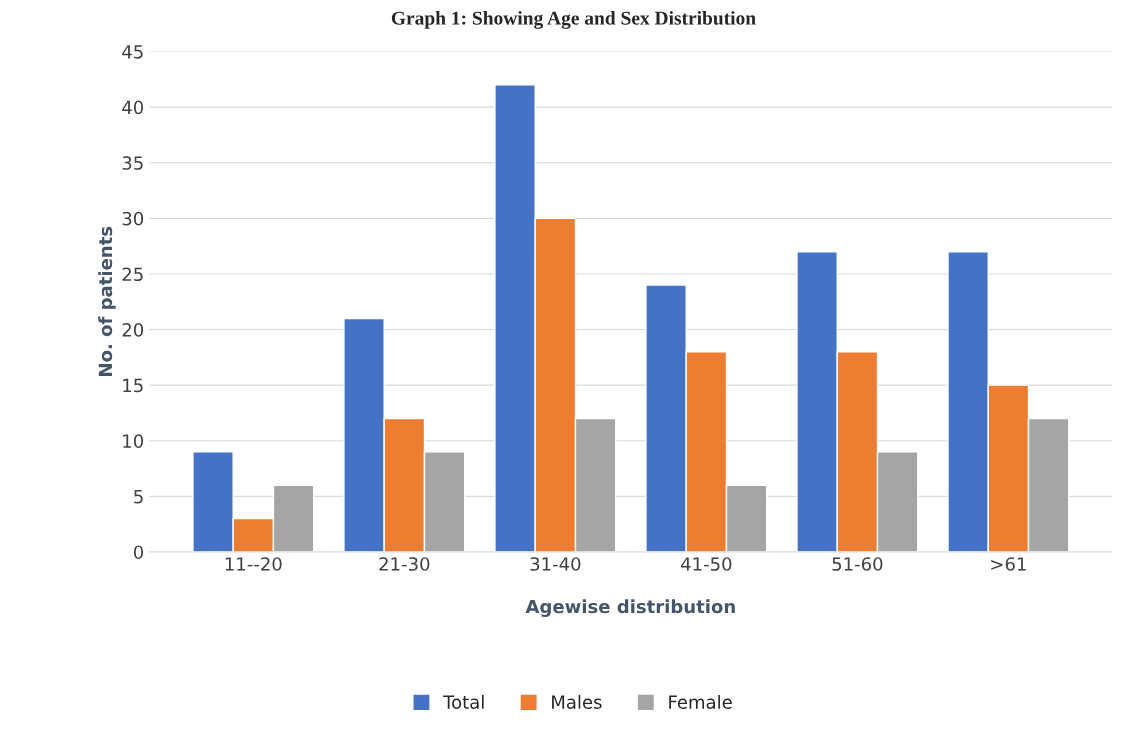 This screenshot has width=1147, height=736. What do you see at coordinates (132, 163) in the screenshot?
I see `y-tick-label: 35` at bounding box center [132, 163].